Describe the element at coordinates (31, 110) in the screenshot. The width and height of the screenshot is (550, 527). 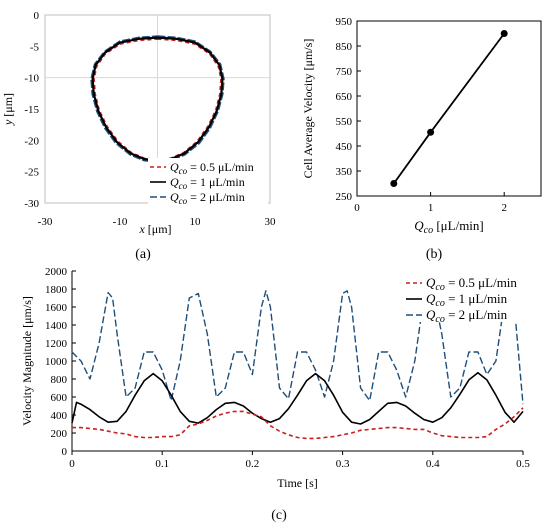
I see `panel-a-ytick-label: -15` at that location.